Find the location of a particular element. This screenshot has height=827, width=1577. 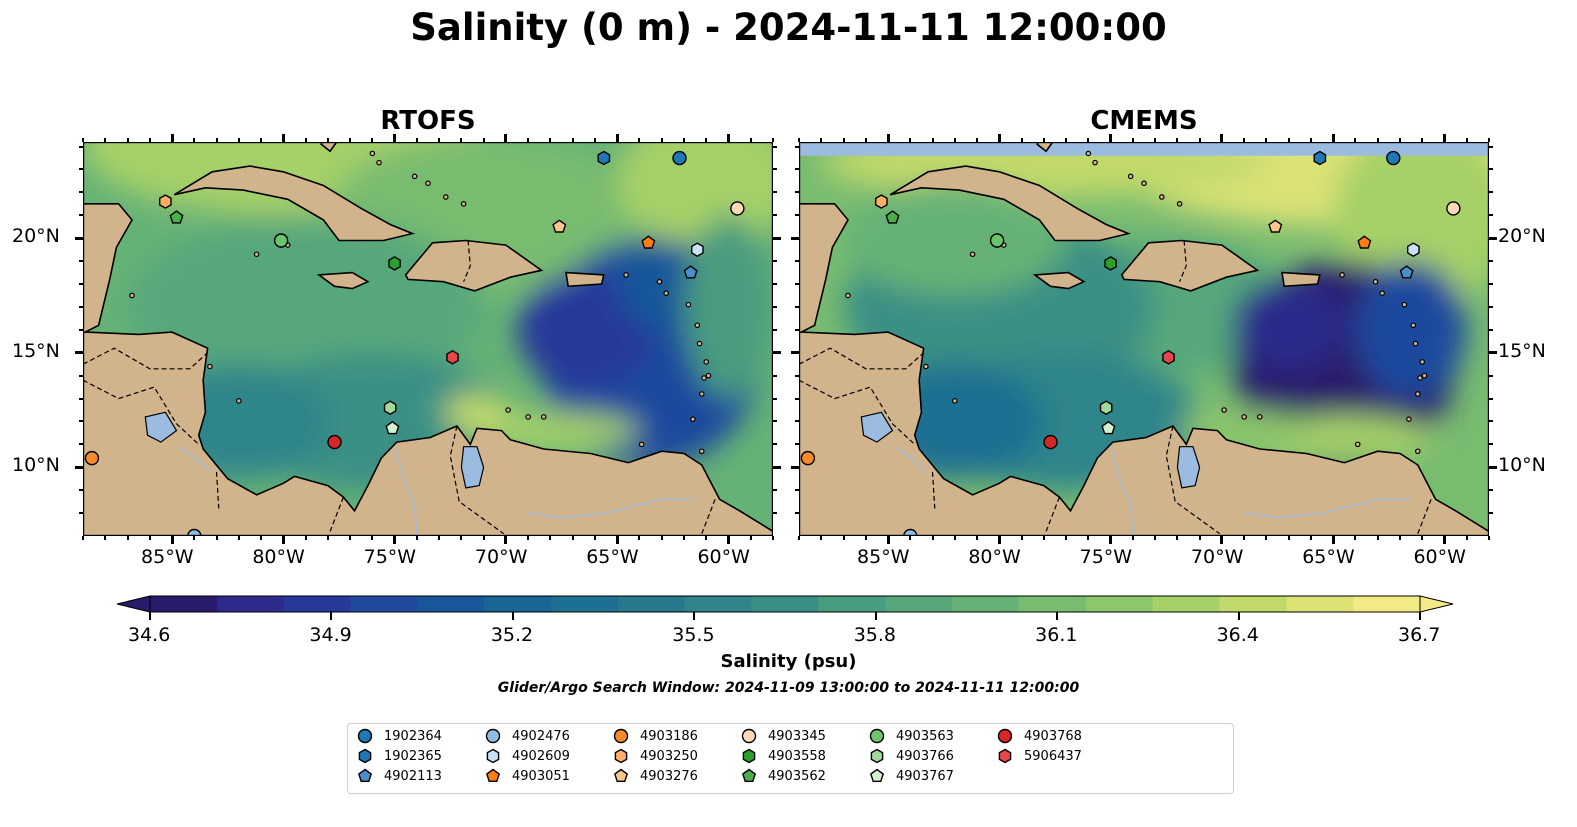

legend-label: 4903562 is located at coordinates (797, 776).